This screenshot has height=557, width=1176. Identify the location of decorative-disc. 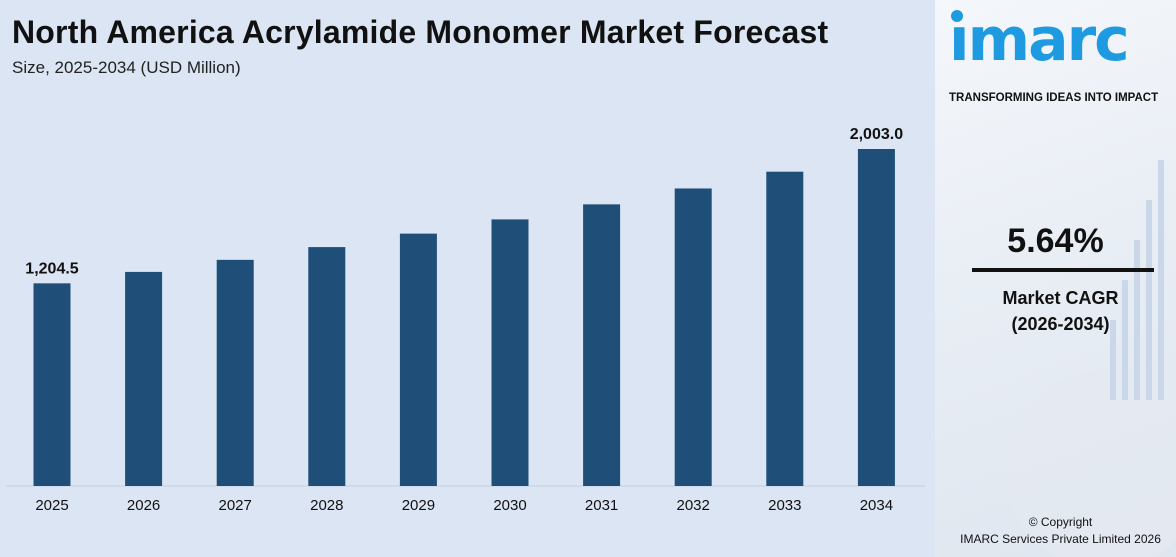
(1090, 463).